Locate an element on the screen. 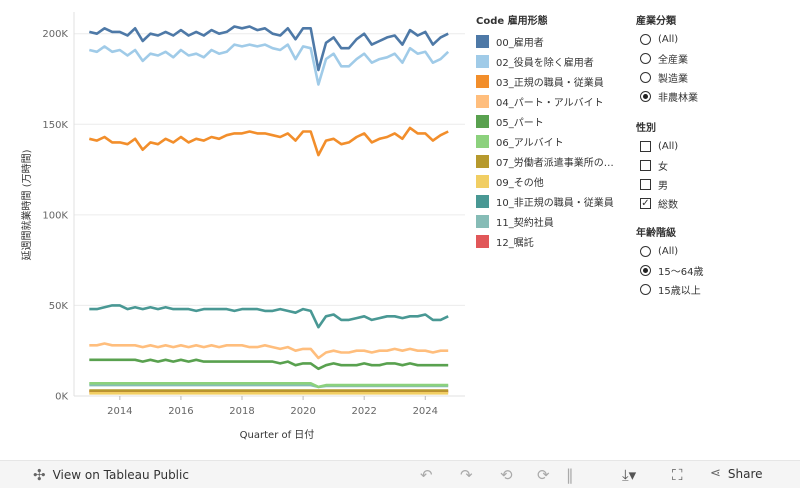 The height and width of the screenshot is (488, 800). x-tick-label: 2014 is located at coordinates (119, 411).